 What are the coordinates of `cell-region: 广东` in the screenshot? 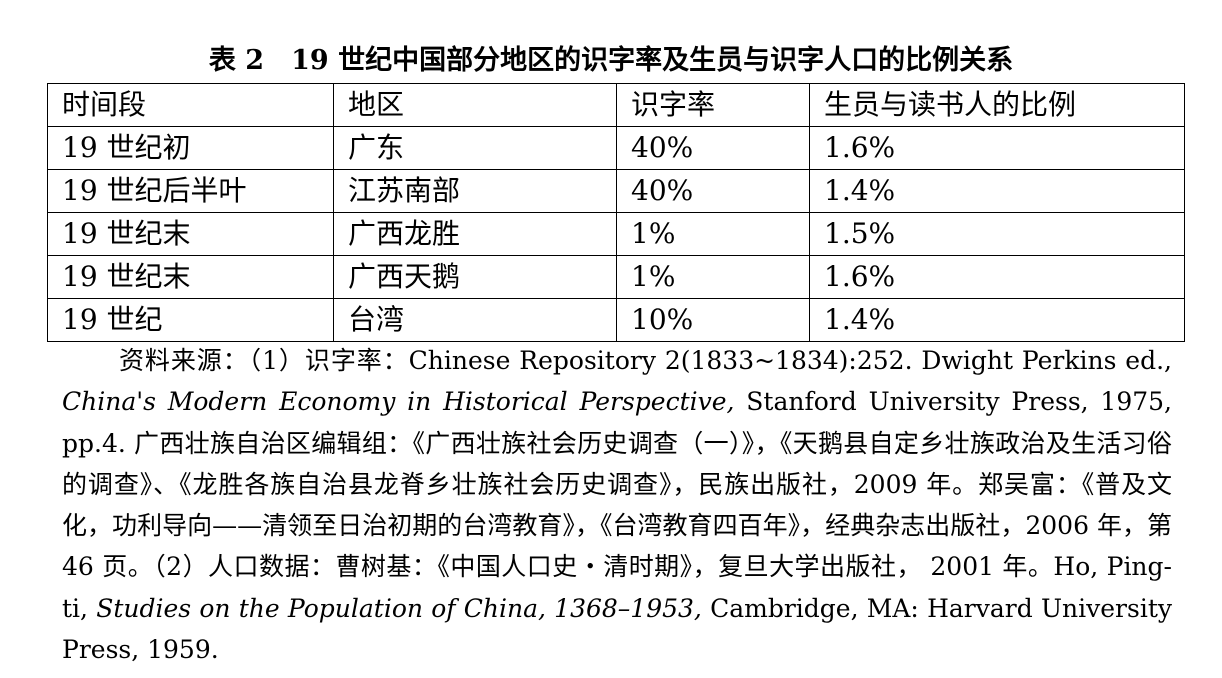 It's located at (475, 148).